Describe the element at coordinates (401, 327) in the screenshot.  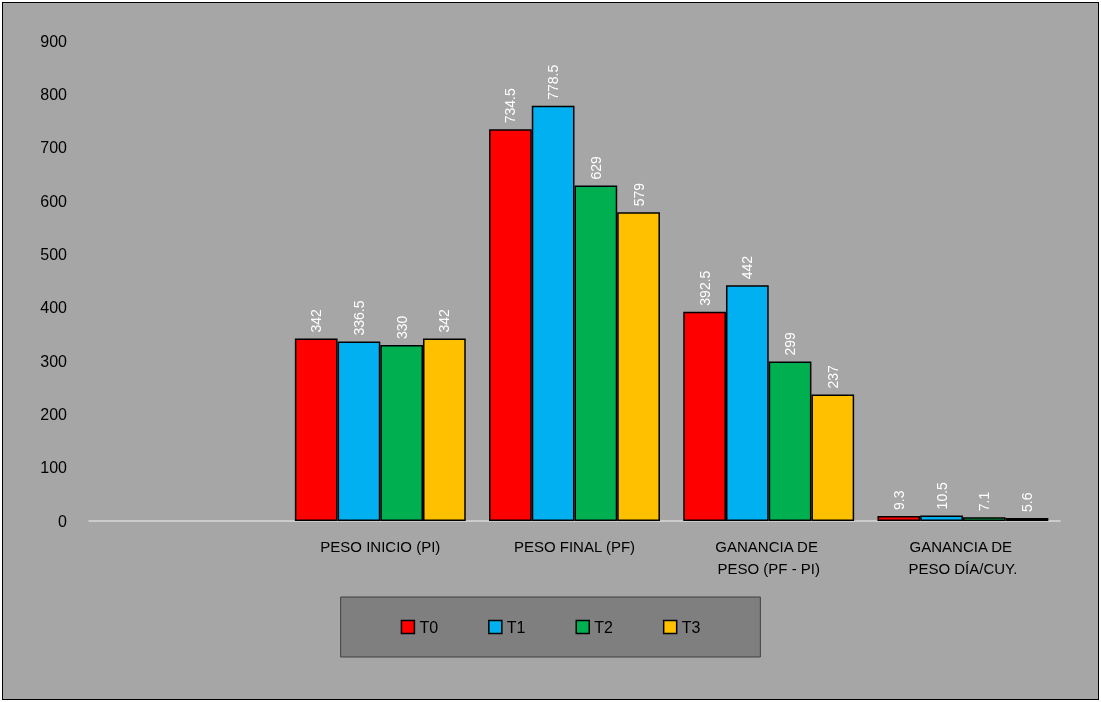
I see `data-label: 330` at that location.